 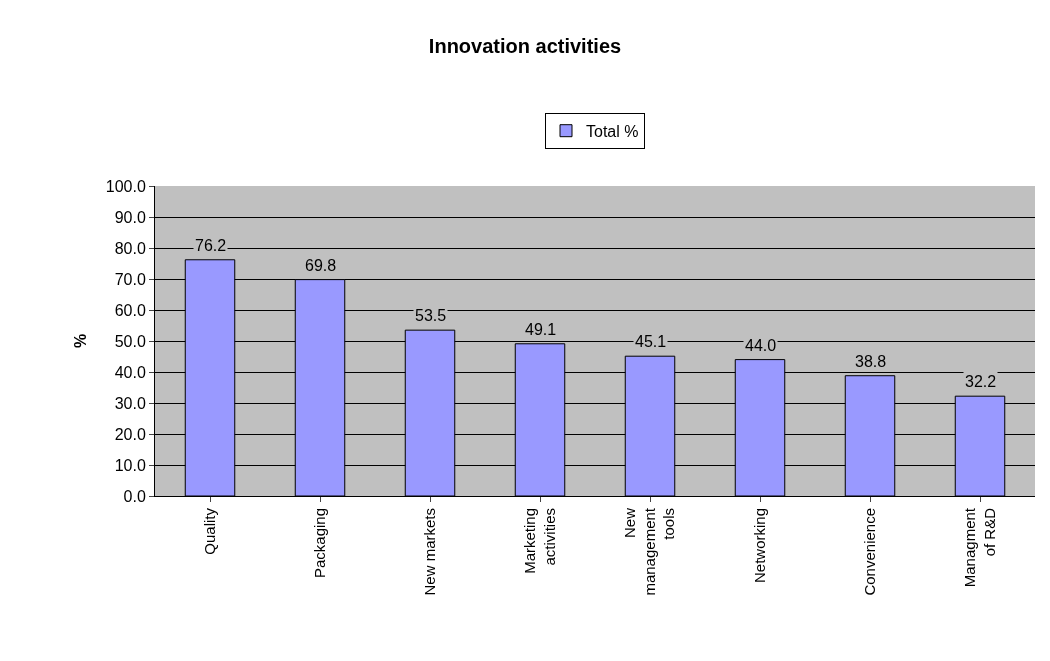 What do you see at coordinates (130, 465) in the screenshot?
I see `y-tick-label: 10.0` at bounding box center [130, 465].